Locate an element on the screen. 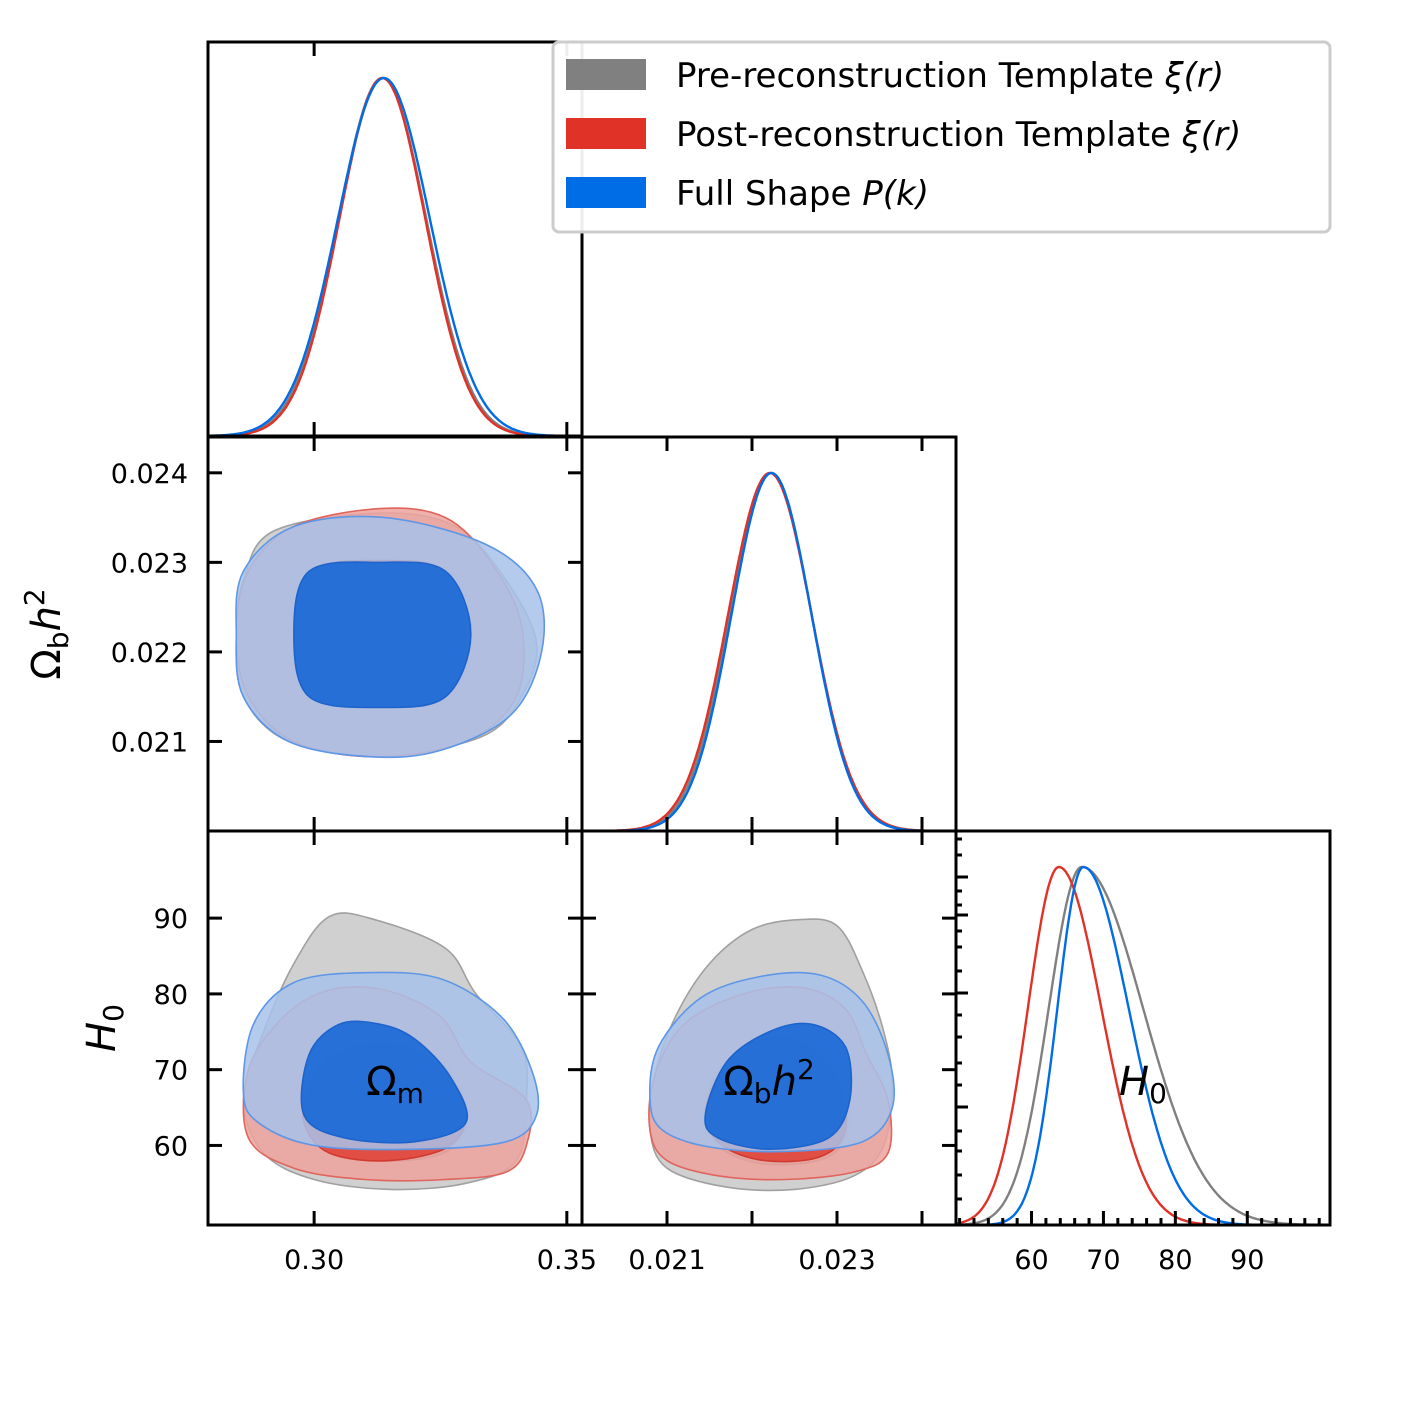 The width and height of the screenshot is (1413, 1425). marginal-line-h0-post is located at coordinates (1143, 1045).